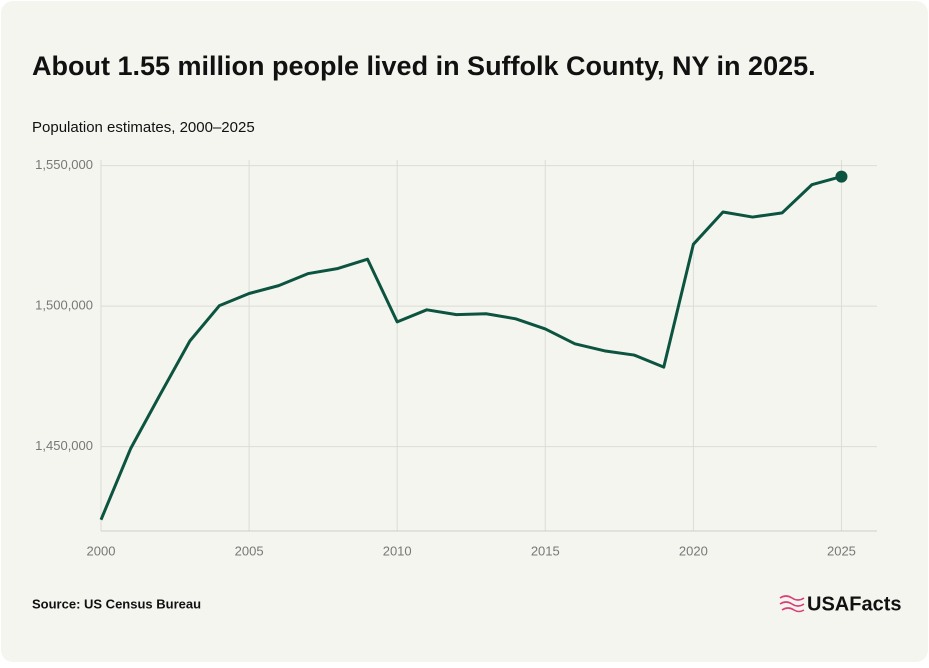  I want to click on end-point, so click(841, 176).